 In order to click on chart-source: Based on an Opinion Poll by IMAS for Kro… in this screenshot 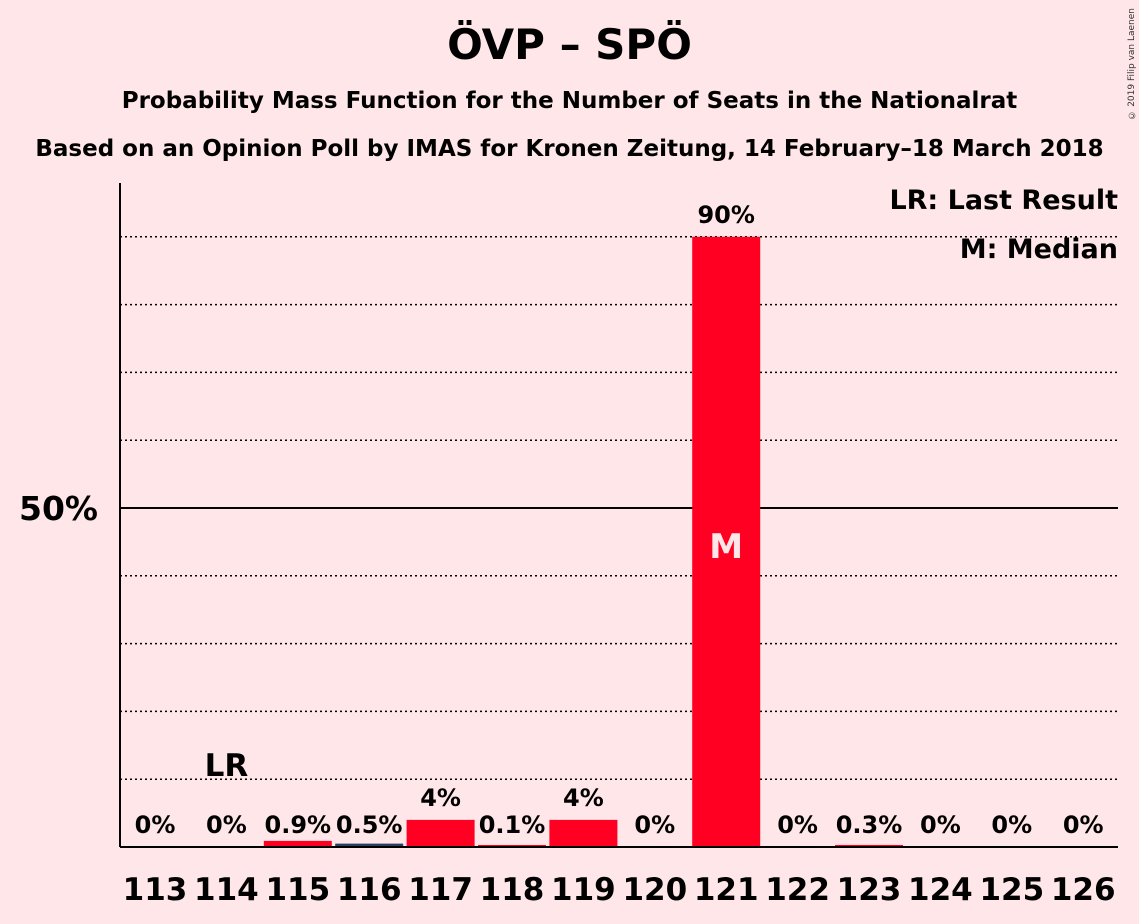, I will do `click(569, 149)`.